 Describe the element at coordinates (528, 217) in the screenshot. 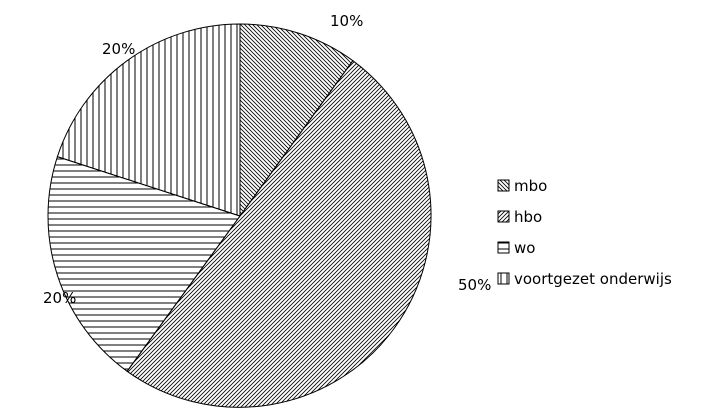

I see `legend-label-hbo: hbo` at that location.